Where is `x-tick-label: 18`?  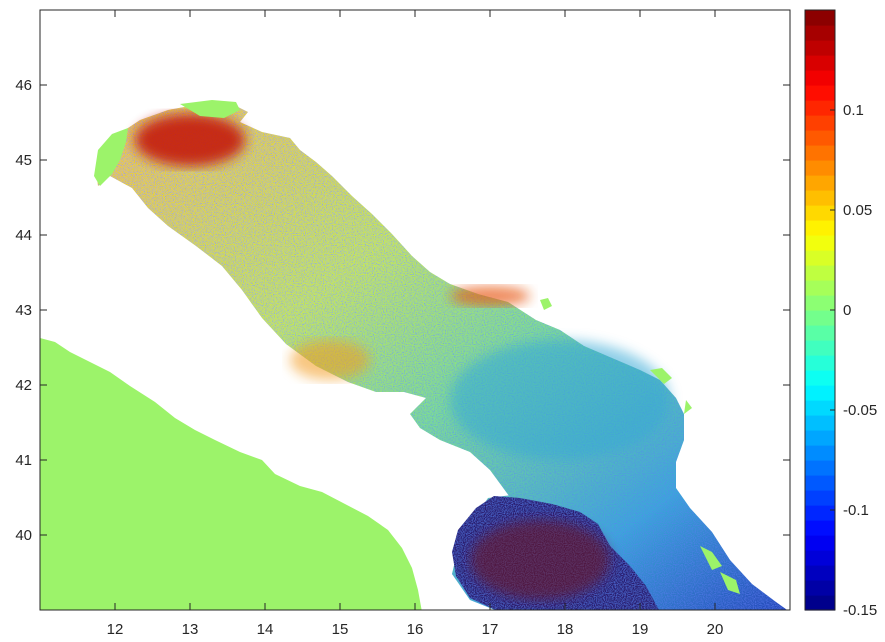
x-tick-label: 18 is located at coordinates (565, 629).